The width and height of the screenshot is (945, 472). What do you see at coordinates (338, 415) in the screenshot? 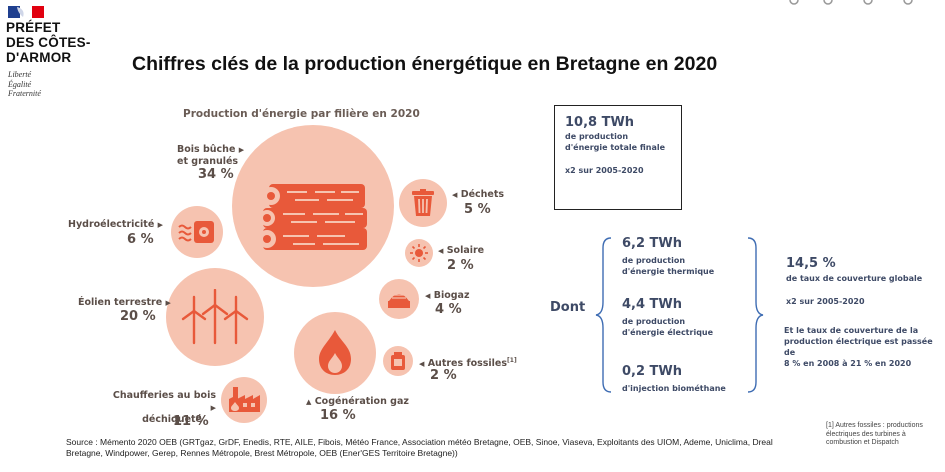
I see `value-cogeneration: 16 %` at bounding box center [338, 415].